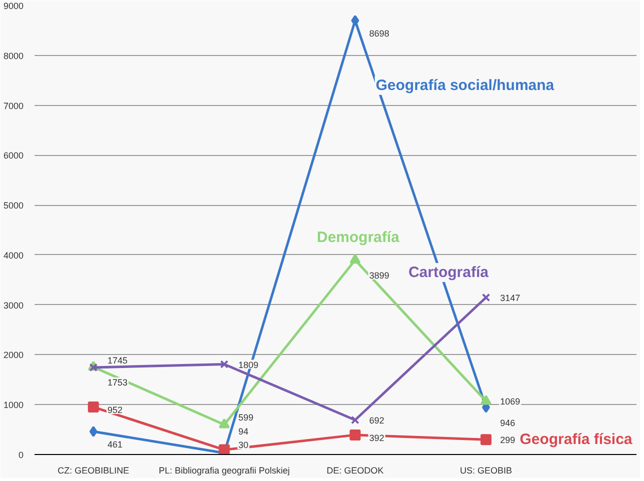 The height and width of the screenshot is (481, 644). I want to click on y-tick-label: 3000, so click(13, 305).